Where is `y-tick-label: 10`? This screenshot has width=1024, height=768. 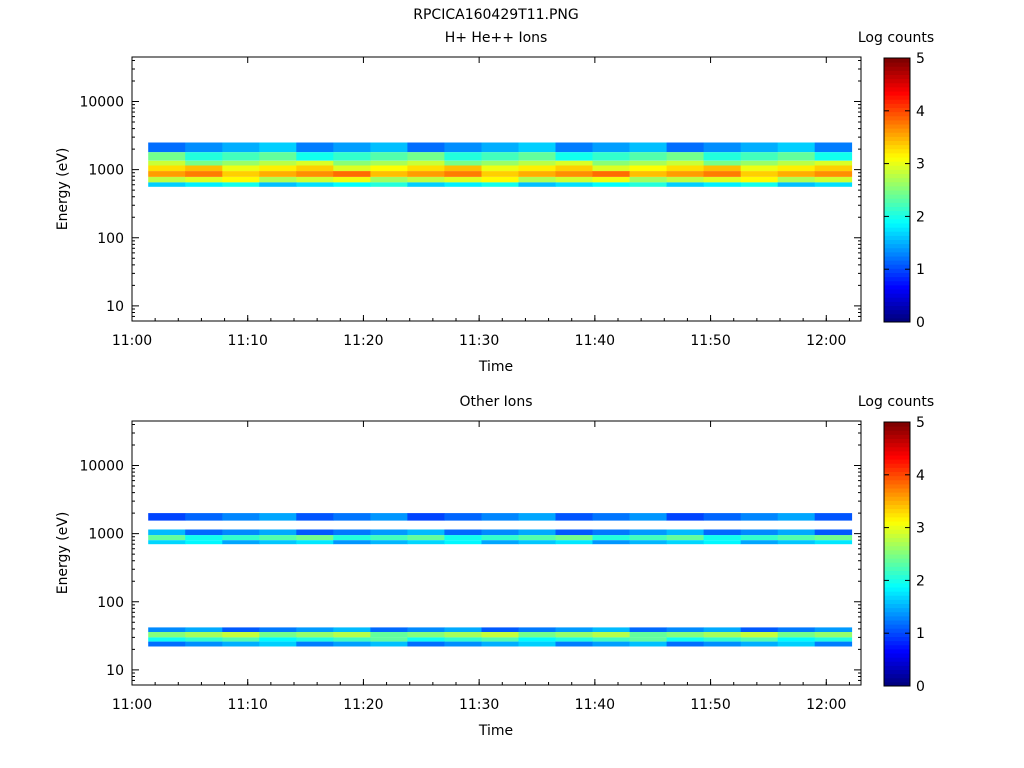
y-tick-label: 10 is located at coordinates (115, 671).